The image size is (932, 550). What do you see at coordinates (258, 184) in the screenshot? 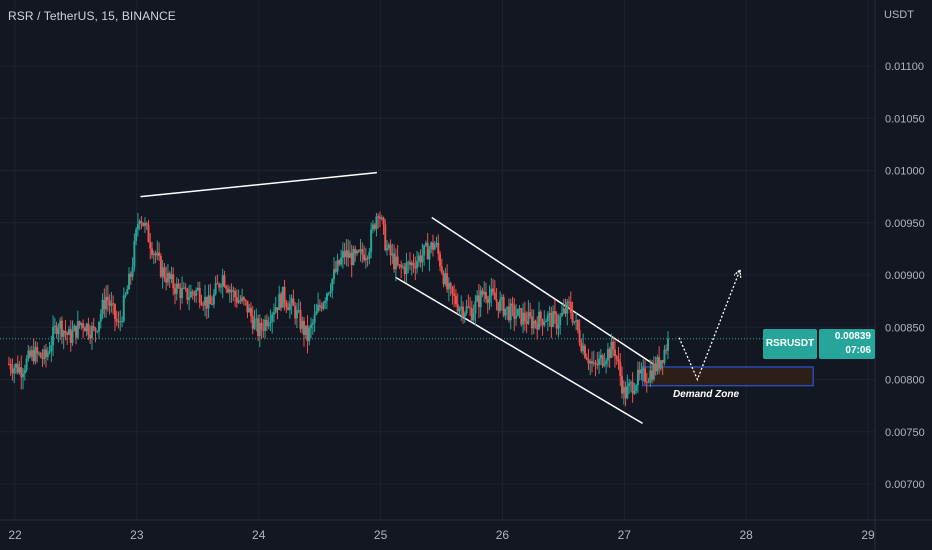
I see `upper-trend-line` at bounding box center [258, 184].